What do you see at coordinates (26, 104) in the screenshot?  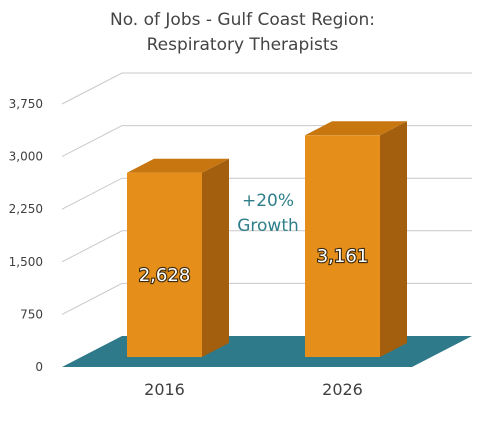 I see `y-tick-label: 3,750` at bounding box center [26, 104].